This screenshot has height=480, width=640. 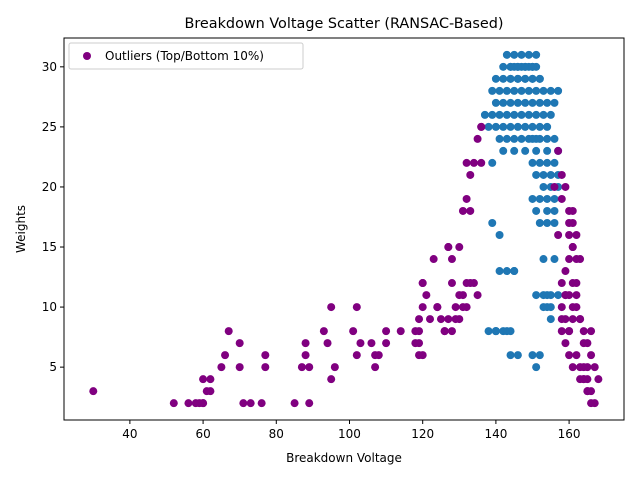 What do you see at coordinates (49, 67) in the screenshot?
I see `y-tick-label: 30` at bounding box center [49, 67].